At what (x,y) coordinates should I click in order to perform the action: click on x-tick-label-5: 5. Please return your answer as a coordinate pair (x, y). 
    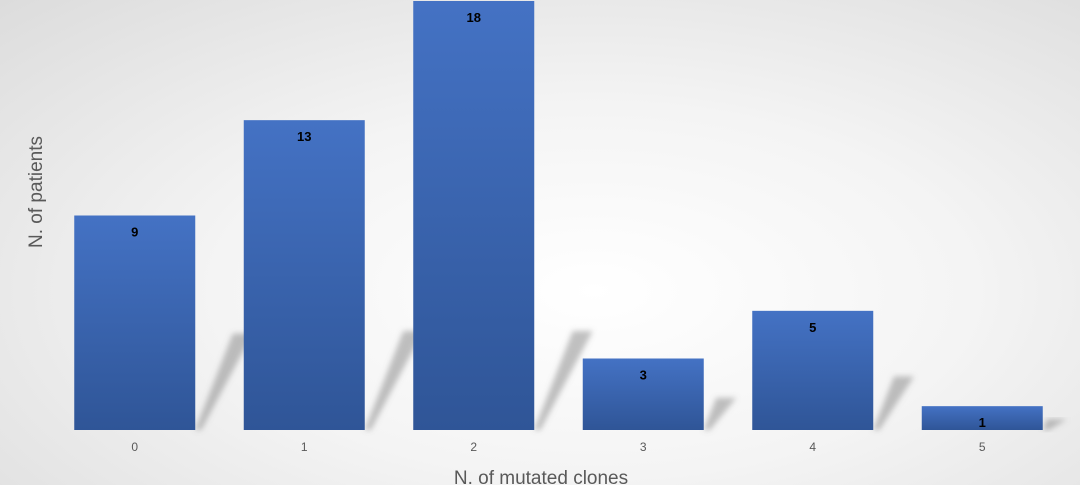
    Looking at the image, I should click on (982, 447).